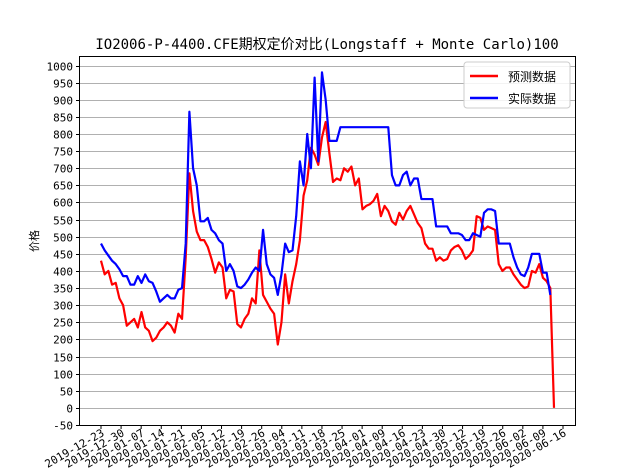  Describe the element at coordinates (63, 340) in the screenshot. I see `y-tick-label: 200` at that location.